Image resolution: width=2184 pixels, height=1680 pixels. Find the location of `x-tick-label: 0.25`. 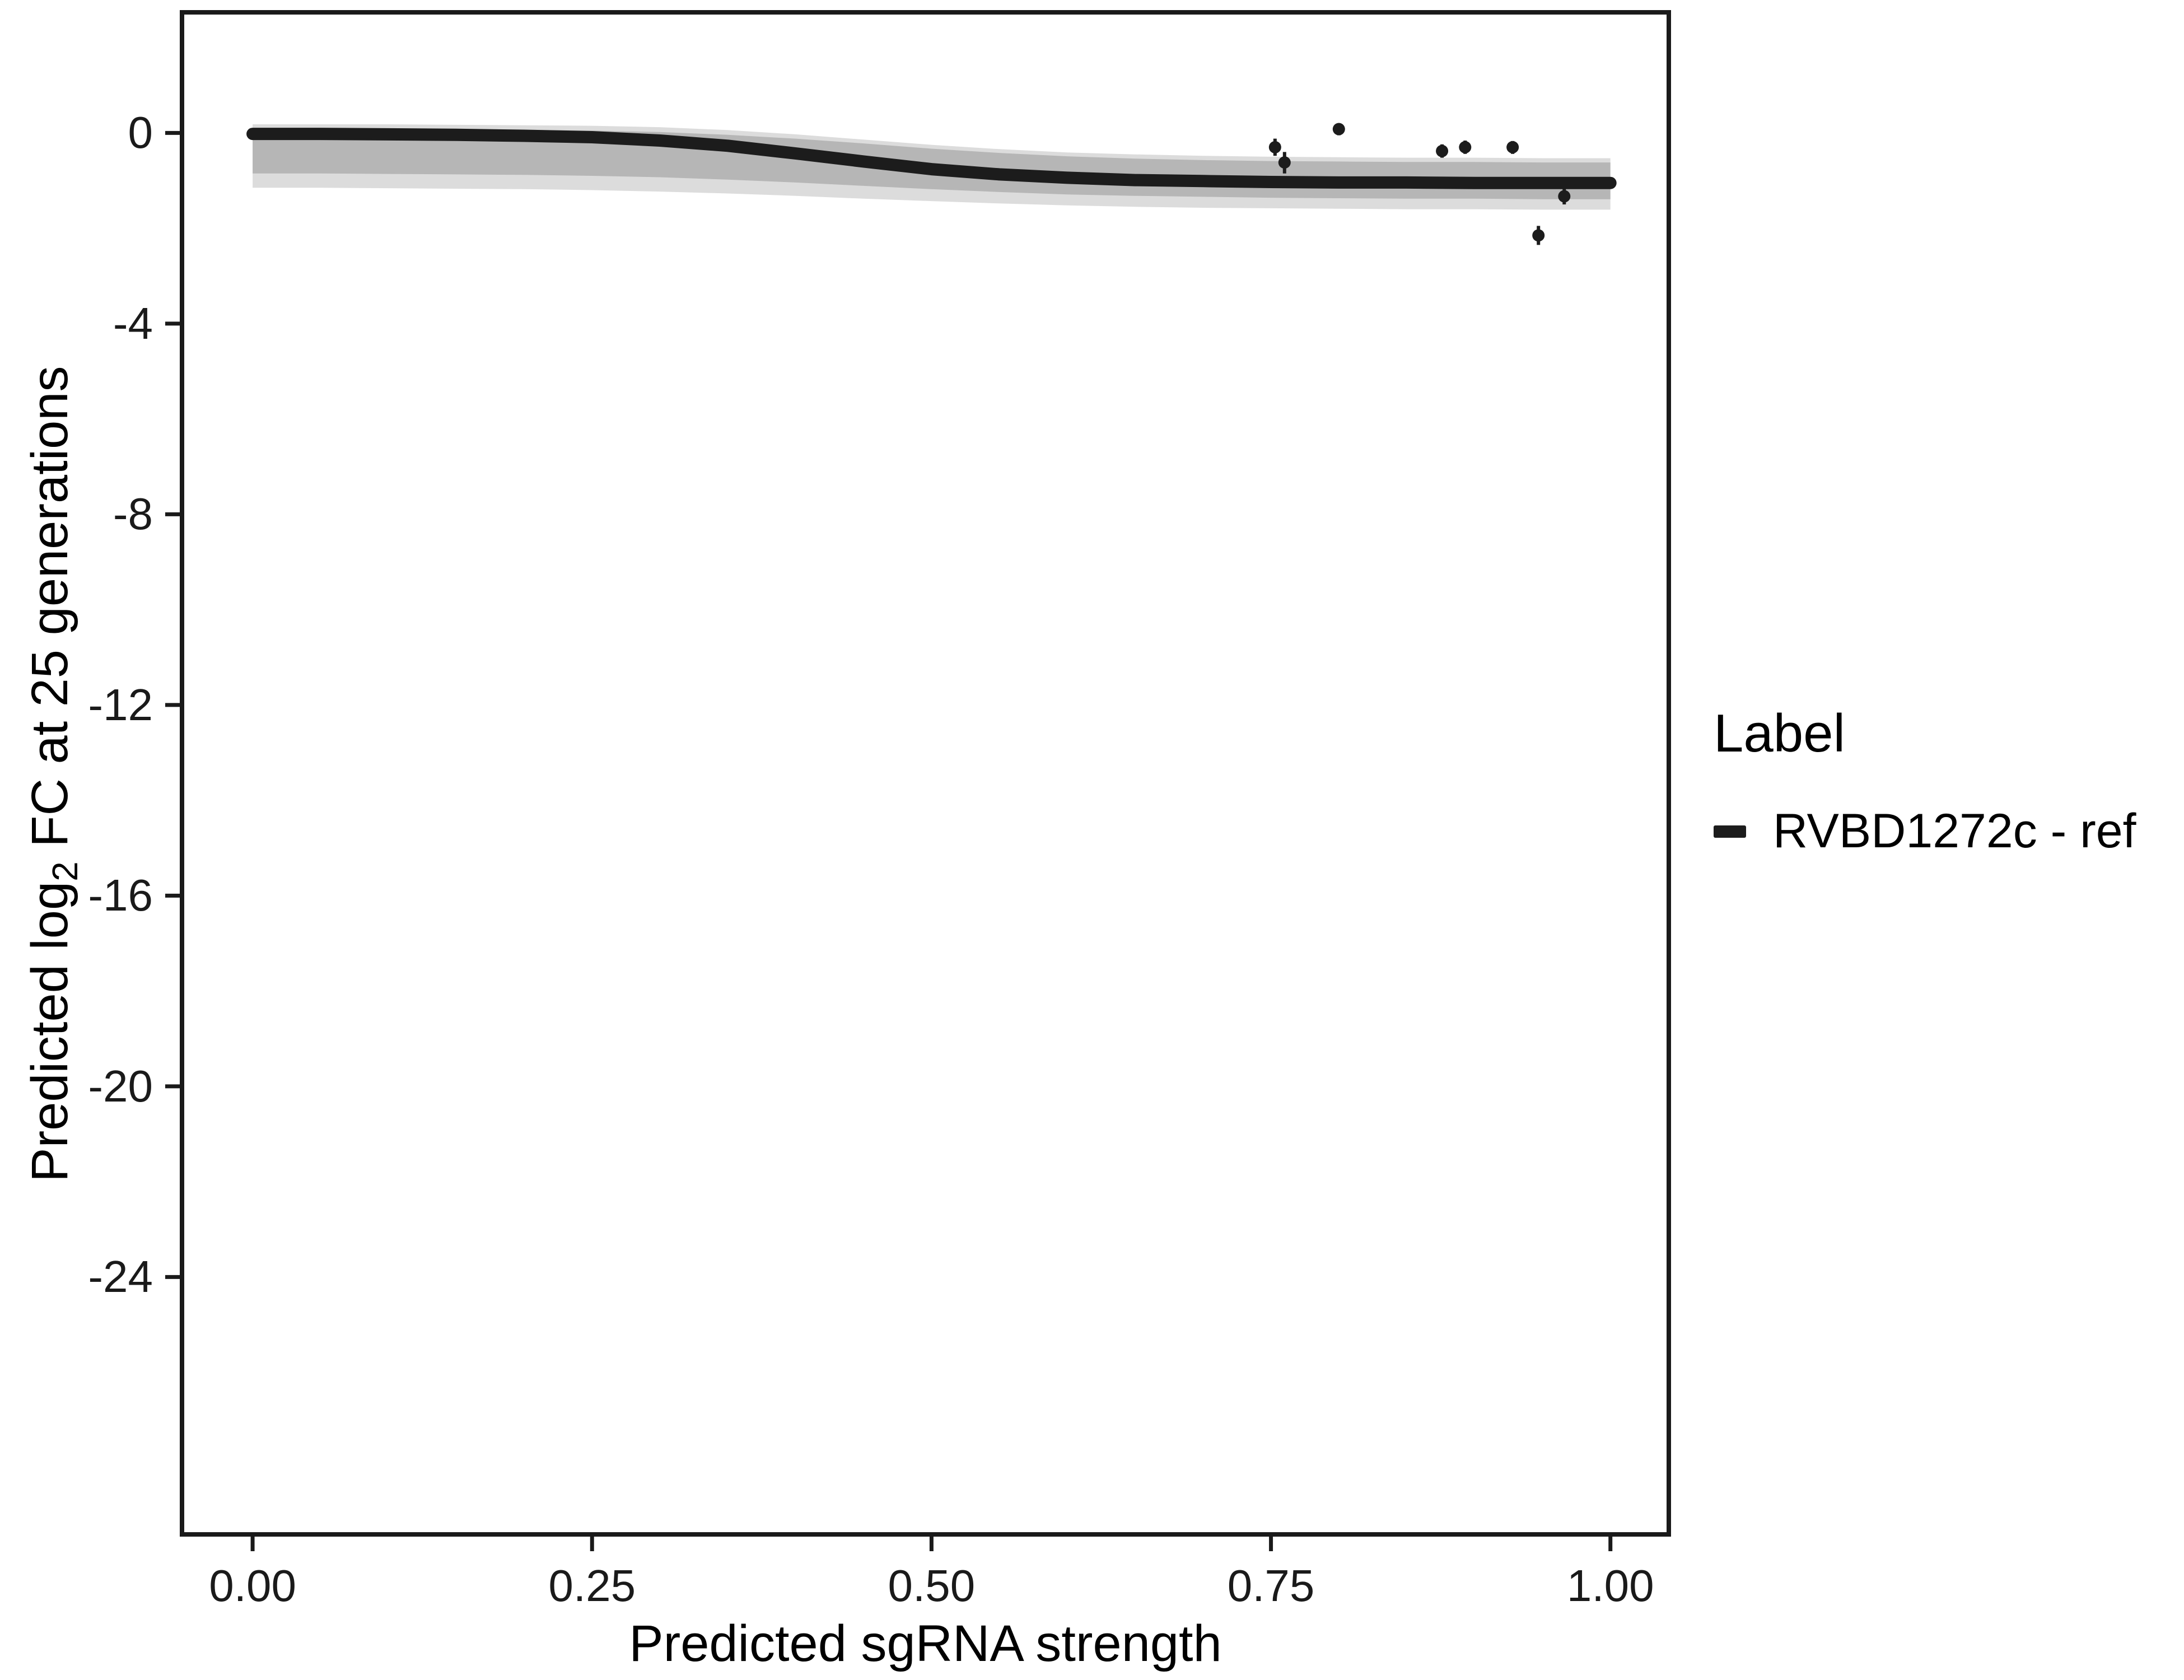

x-tick-label: 0.25 is located at coordinates (592, 1586).